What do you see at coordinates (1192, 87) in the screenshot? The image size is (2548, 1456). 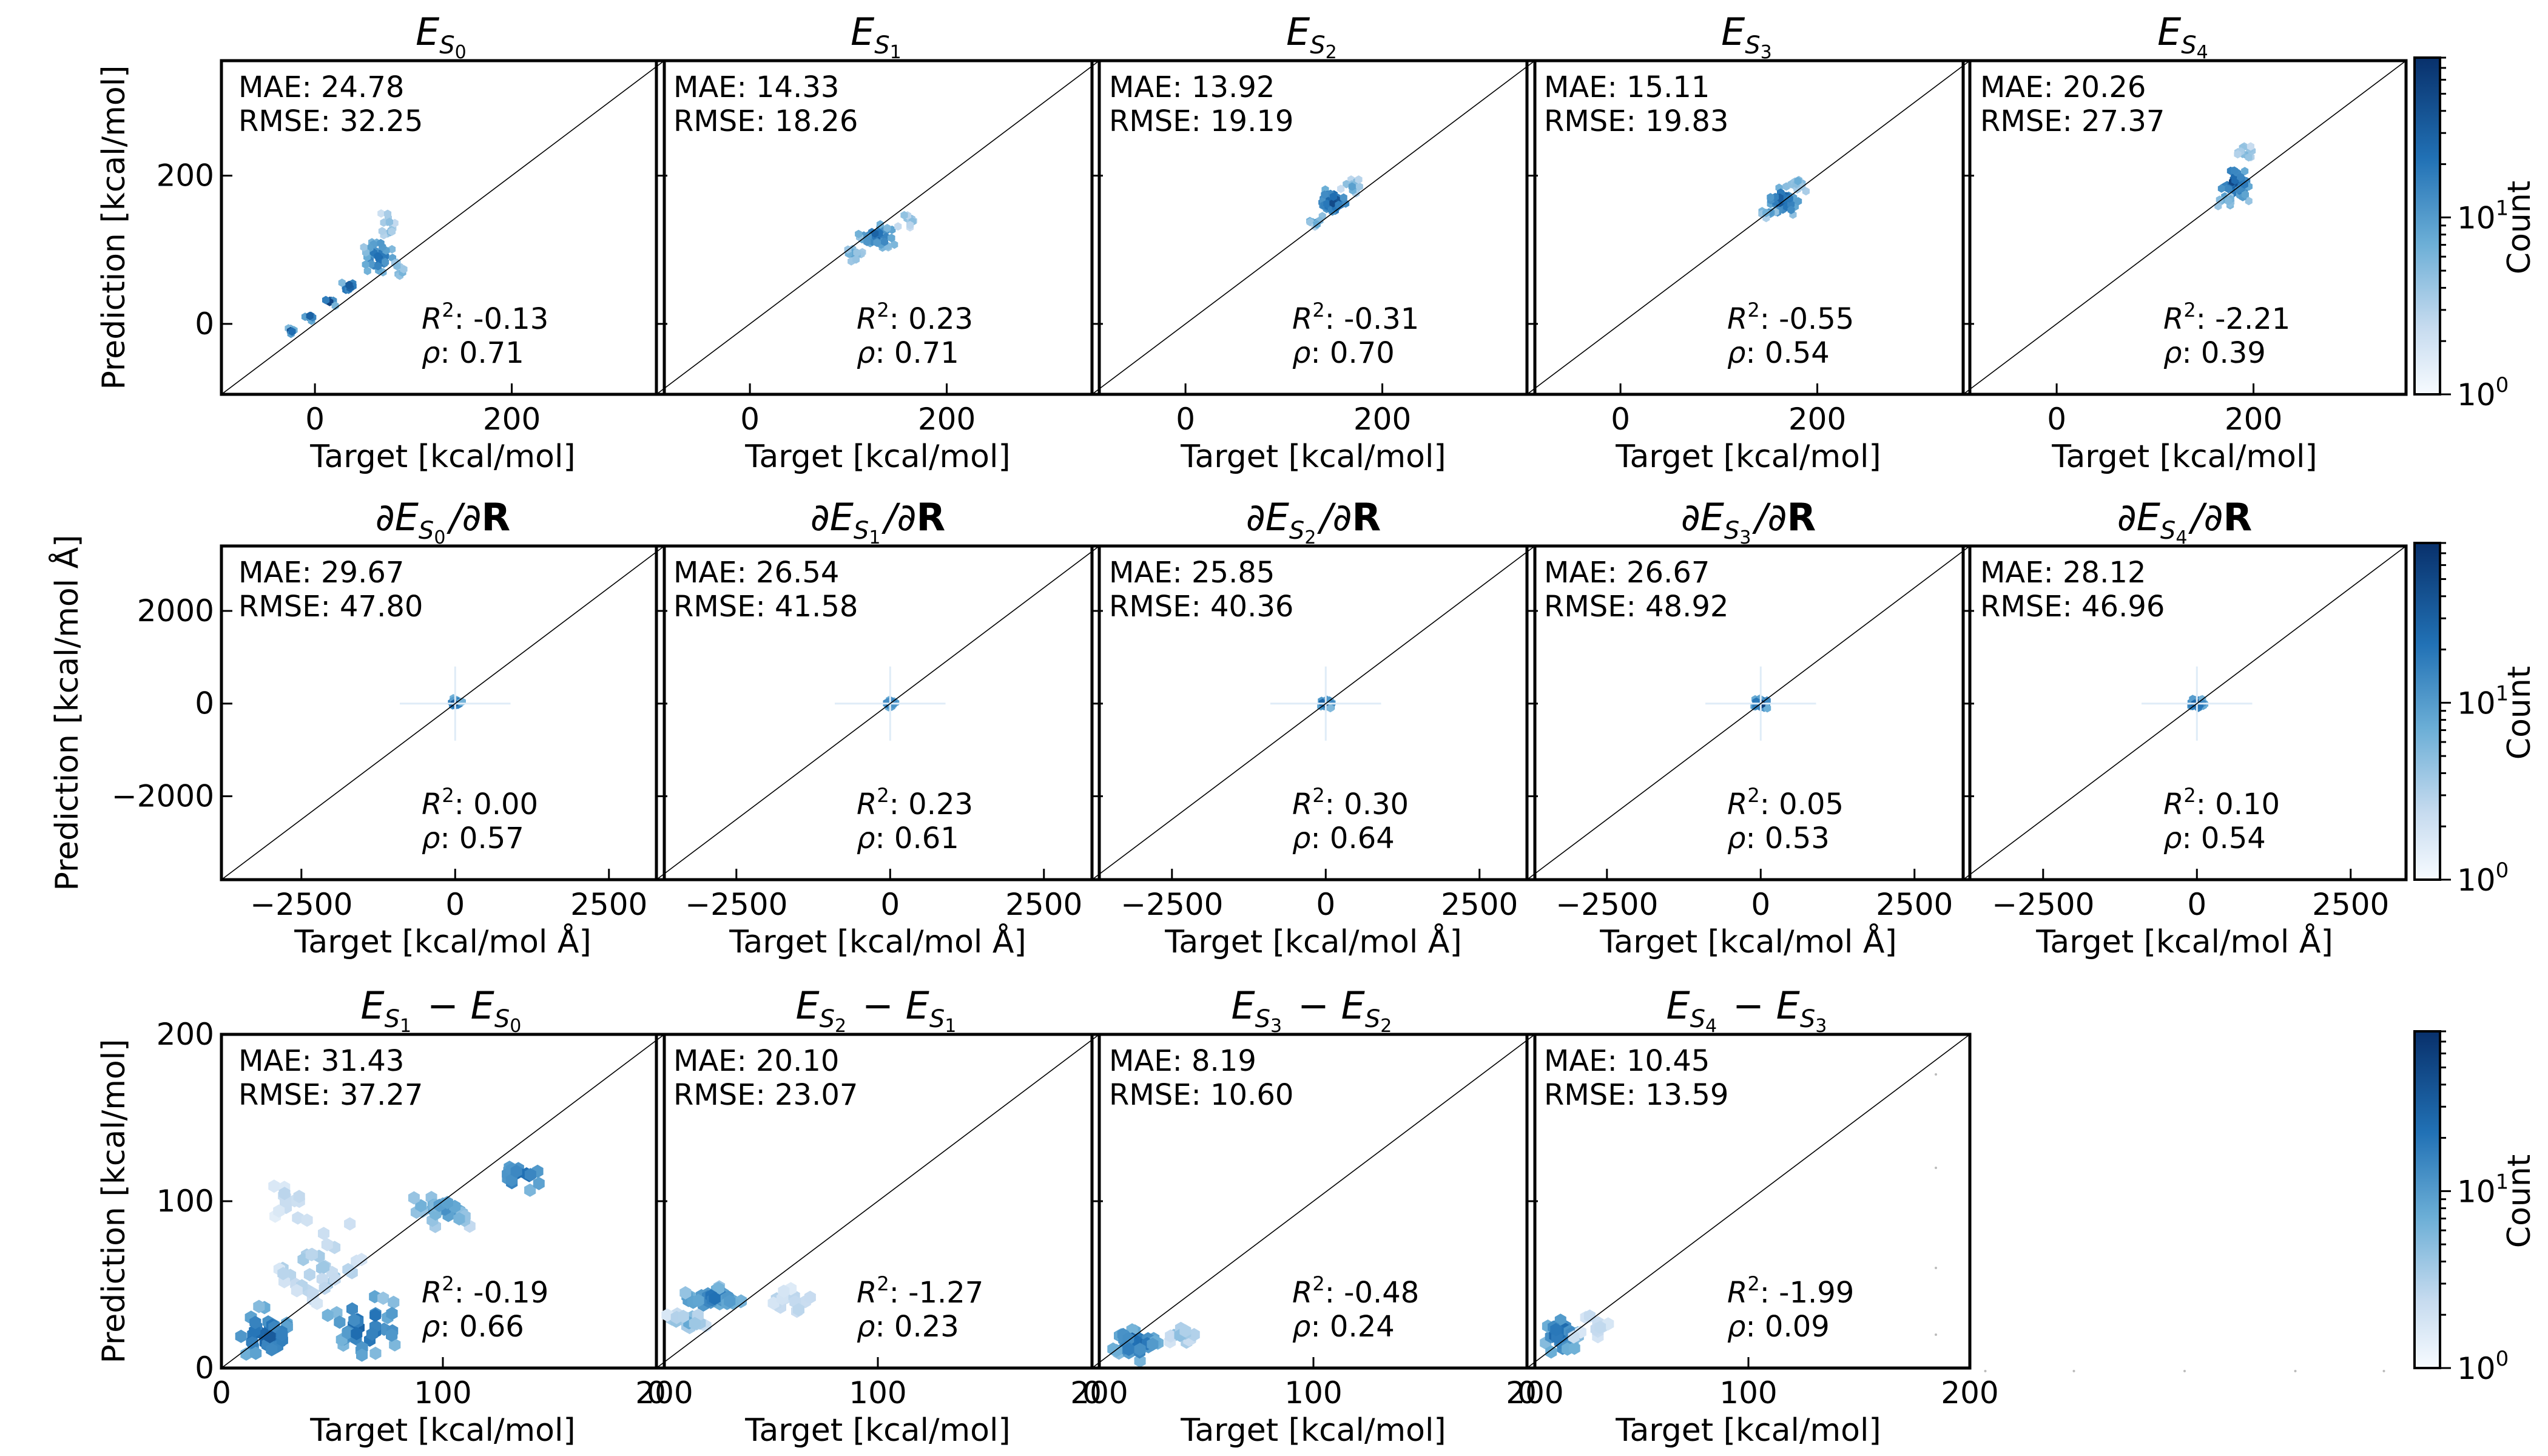 I see `mae-label: MAE: 13.92` at bounding box center [1192, 87].